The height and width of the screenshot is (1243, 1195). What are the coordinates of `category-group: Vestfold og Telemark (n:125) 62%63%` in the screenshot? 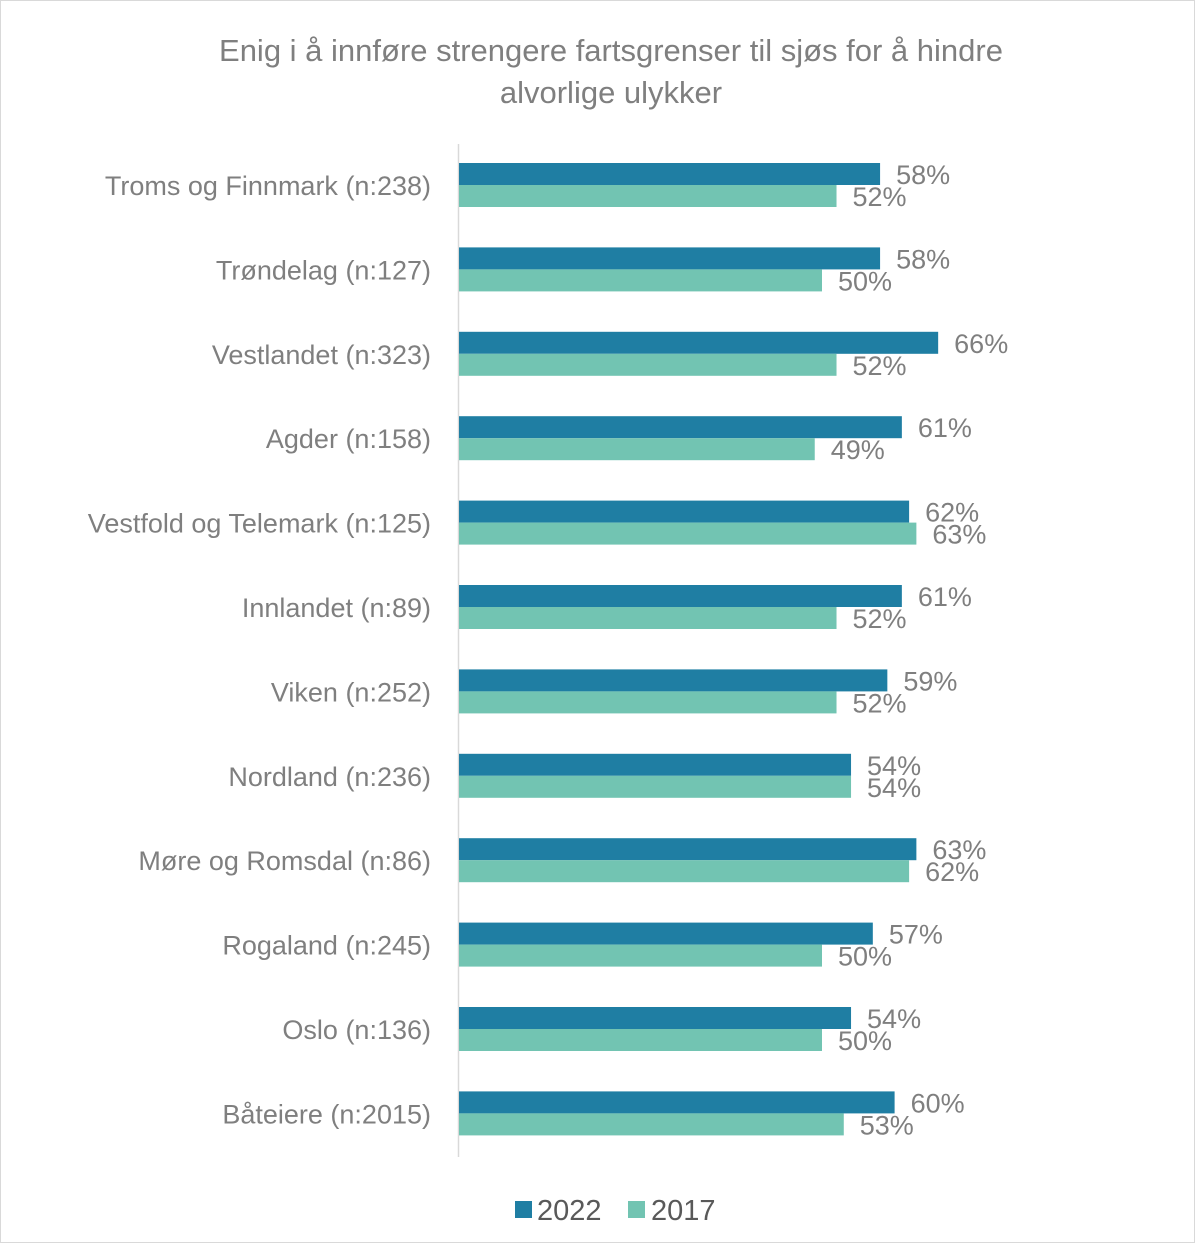 It's located at (537, 524).